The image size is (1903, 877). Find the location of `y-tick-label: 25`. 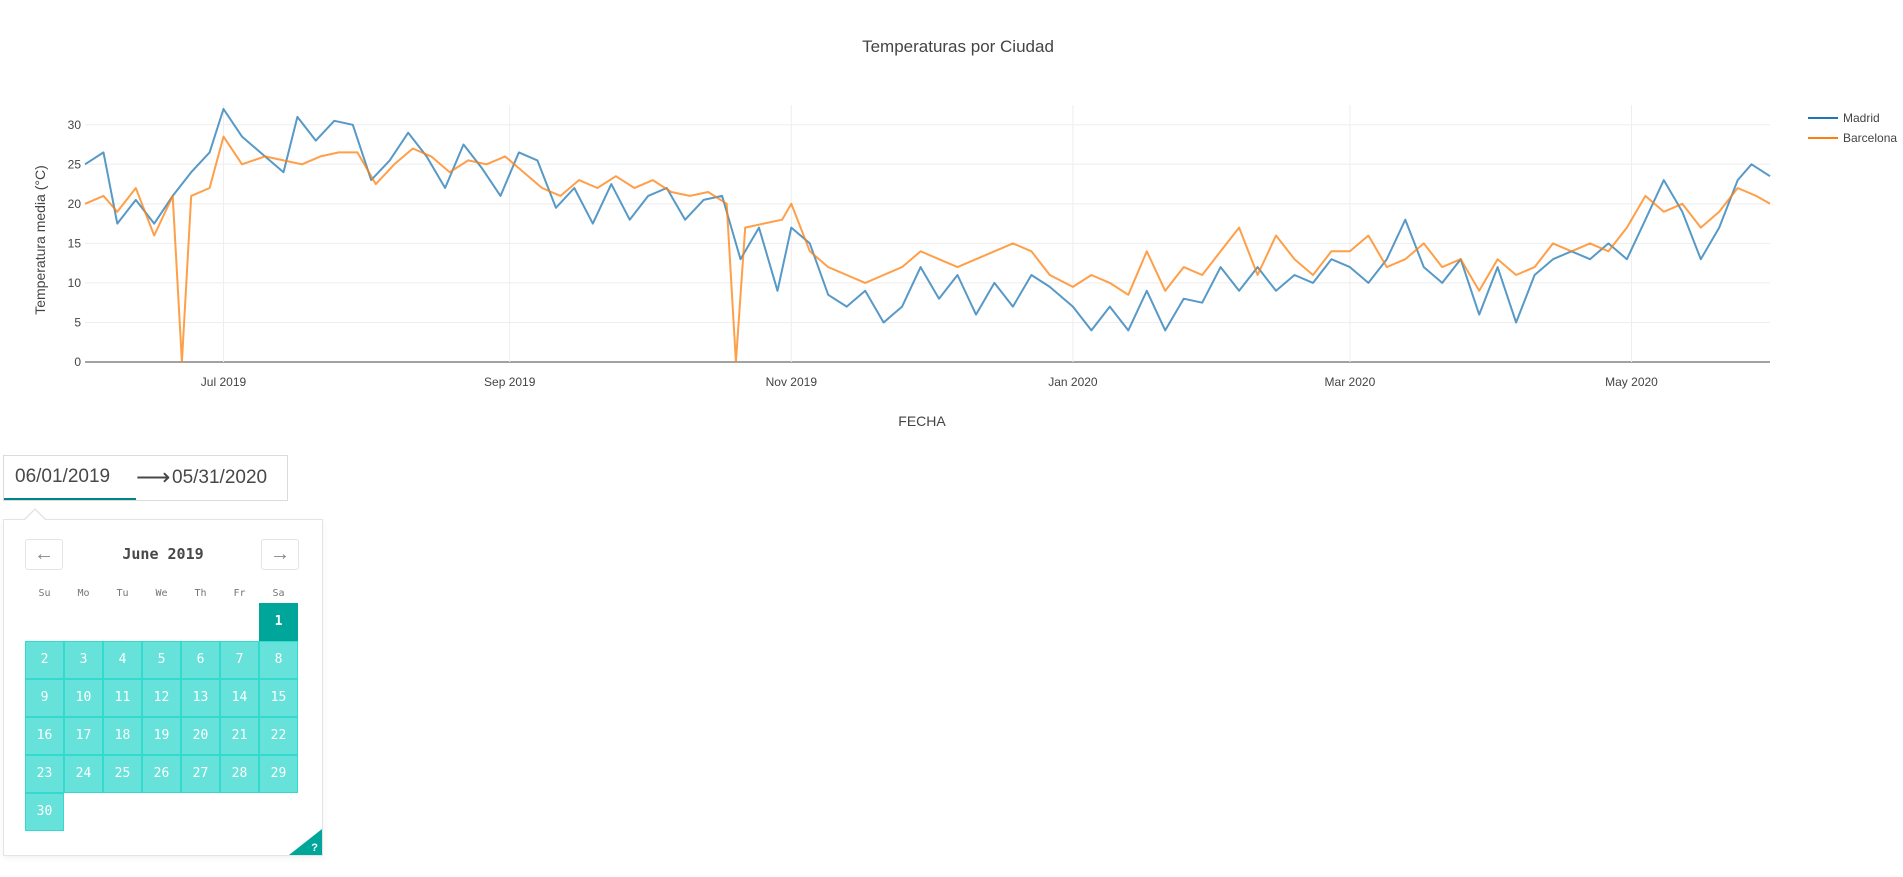

y-tick-label: 25 is located at coordinates (75, 164).